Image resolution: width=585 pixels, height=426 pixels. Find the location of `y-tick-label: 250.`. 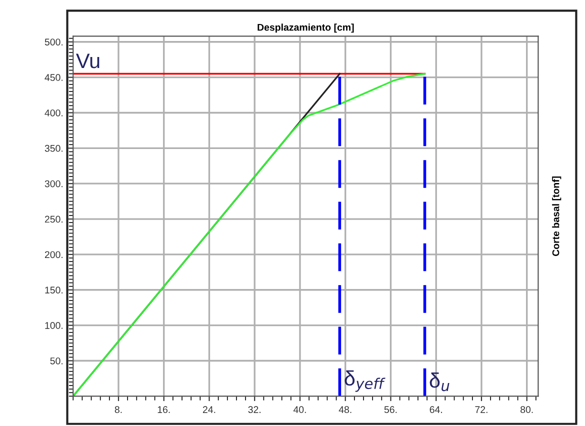

y-tick-label: 250. is located at coordinates (53, 219).